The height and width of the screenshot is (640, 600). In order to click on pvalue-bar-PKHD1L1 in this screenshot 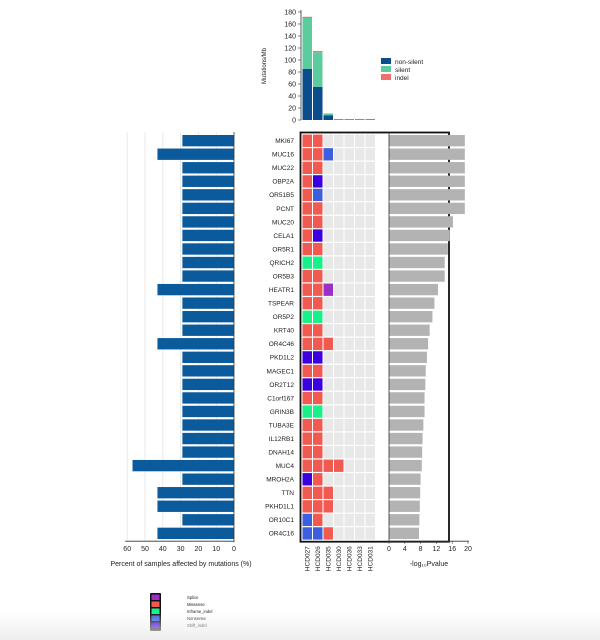, I will do `click(404, 506)`.